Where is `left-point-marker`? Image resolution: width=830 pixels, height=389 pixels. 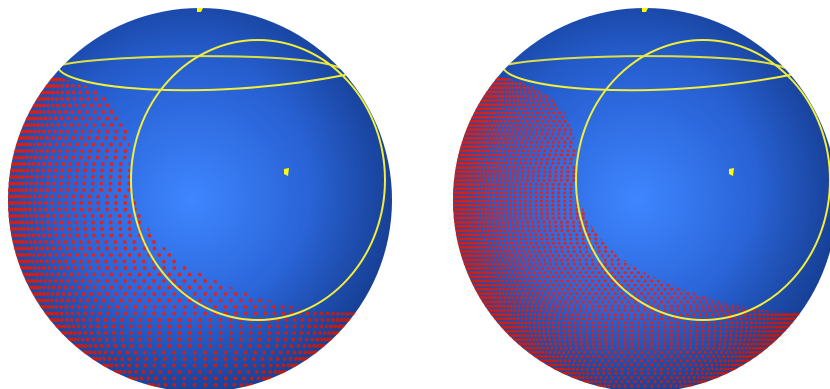 left-point-marker is located at coordinates (286, 172).